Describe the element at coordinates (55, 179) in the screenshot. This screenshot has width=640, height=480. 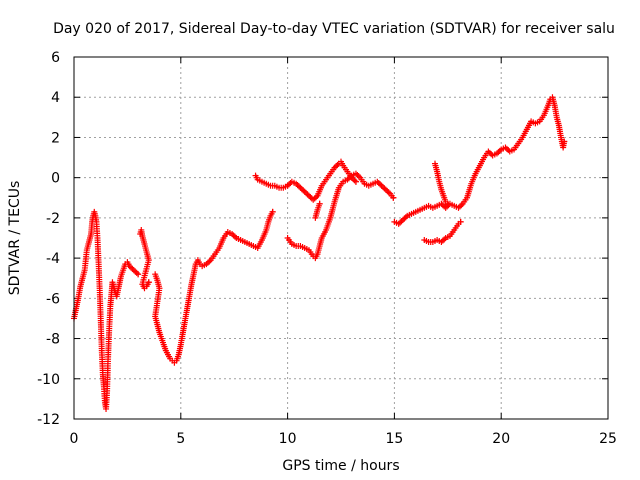
I see `y-tick-label: 0` at that location.